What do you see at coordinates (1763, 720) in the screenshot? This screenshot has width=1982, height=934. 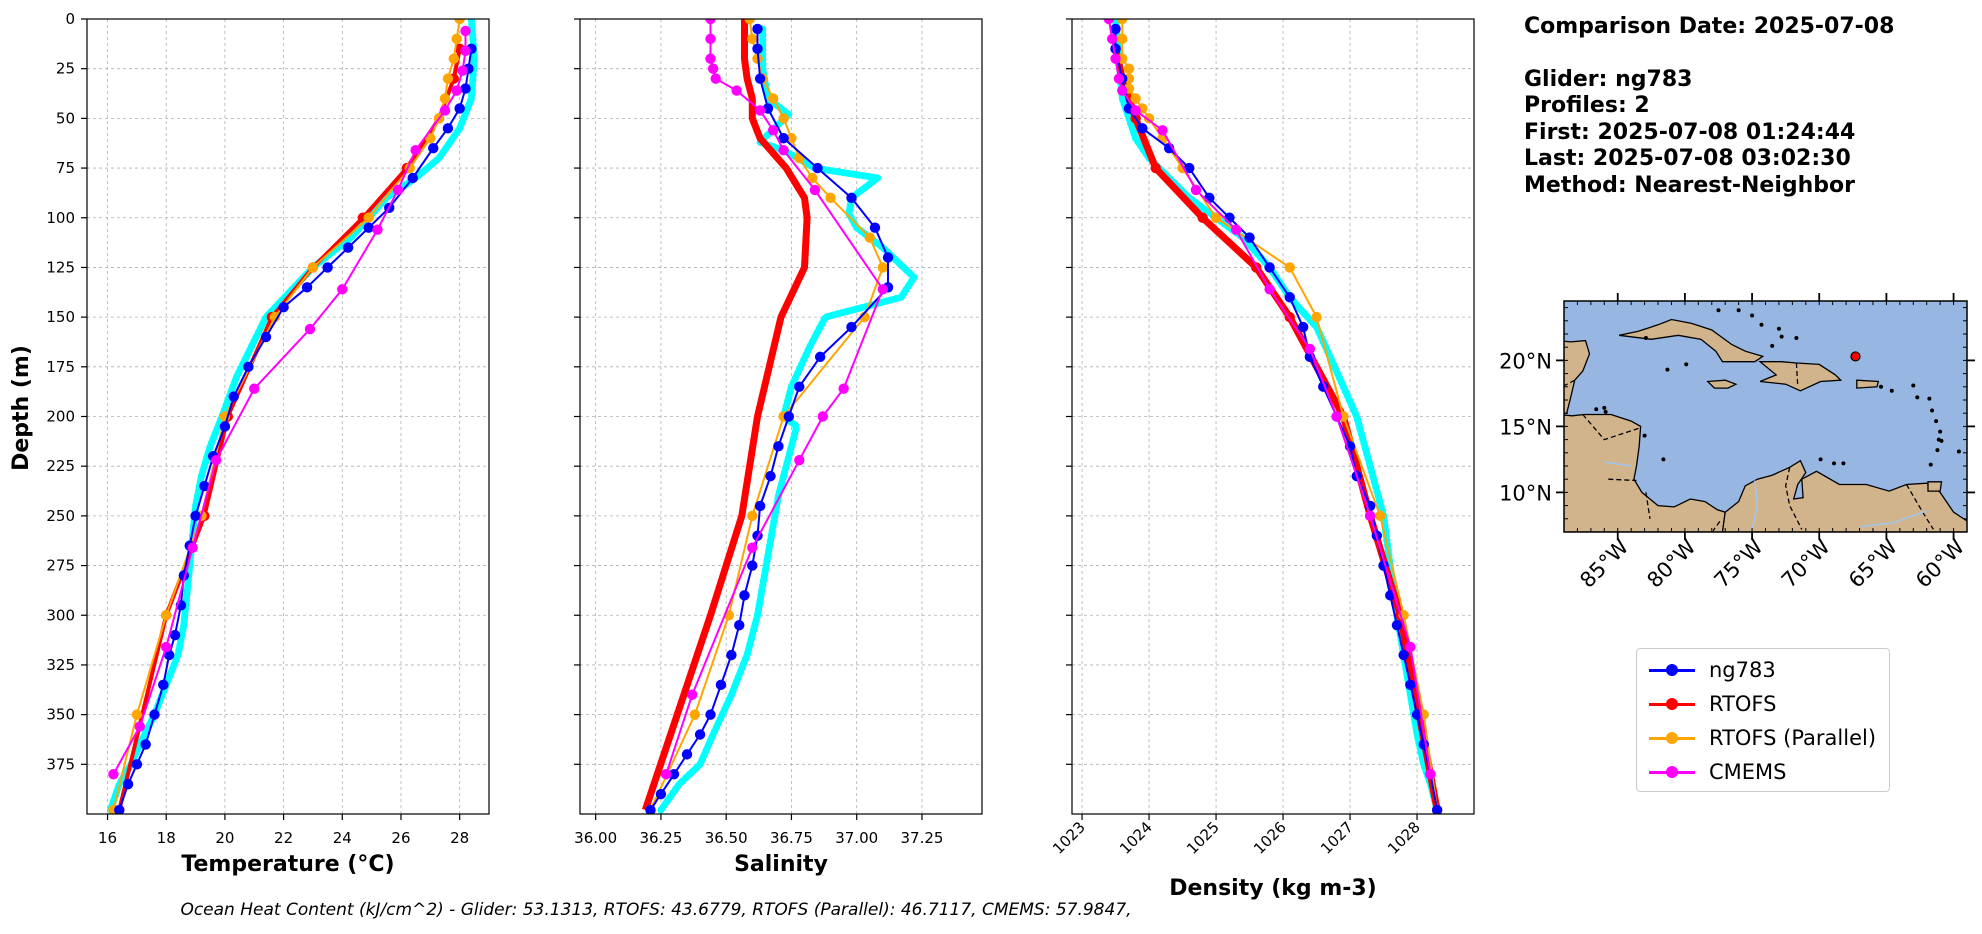 I see `legend: ng783 RTOFS RTOFS (Parallel) CMEMS` at bounding box center [1763, 720].